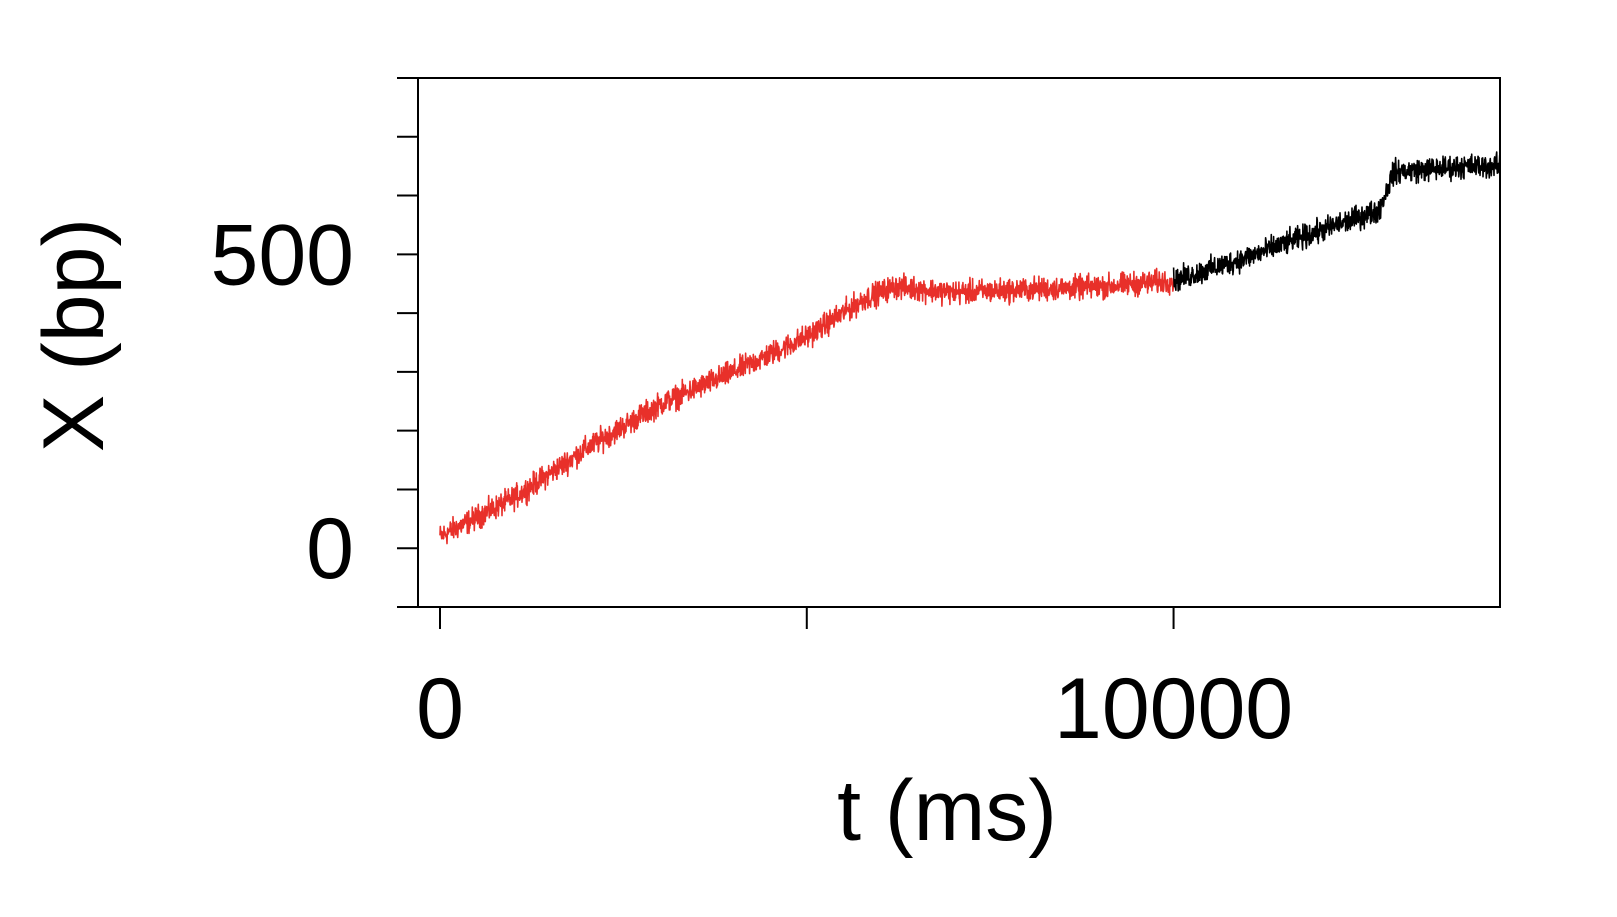  I want to click on y-tick-label-1: 0, so click(330, 549).